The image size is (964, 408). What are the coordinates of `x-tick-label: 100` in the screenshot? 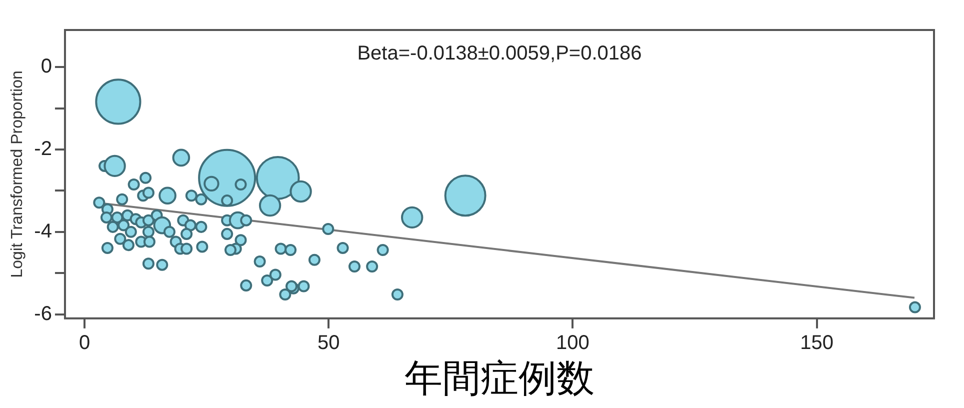 It's located at (573, 343).